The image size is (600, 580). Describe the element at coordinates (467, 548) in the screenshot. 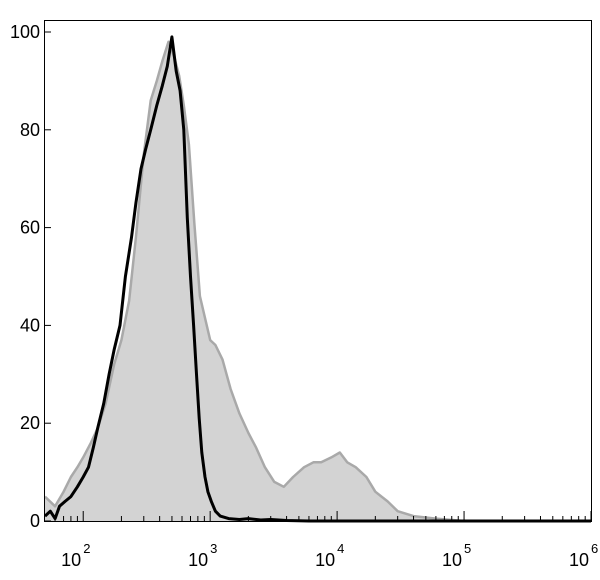

I see `x-tick-exponent: 5` at that location.